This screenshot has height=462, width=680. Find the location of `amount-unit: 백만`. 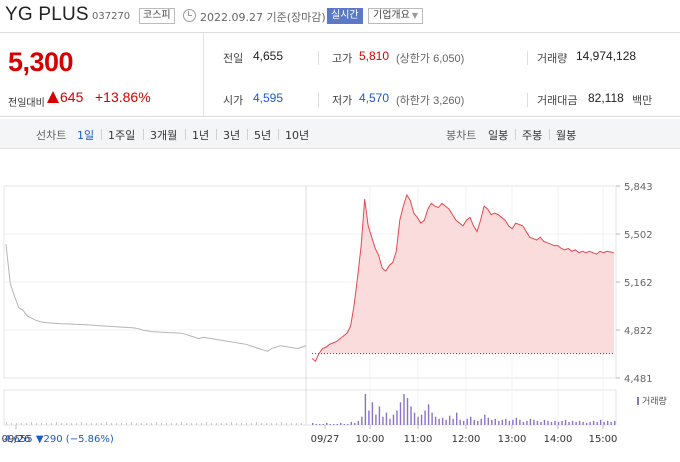

amount-unit: 백만 is located at coordinates (642, 100).